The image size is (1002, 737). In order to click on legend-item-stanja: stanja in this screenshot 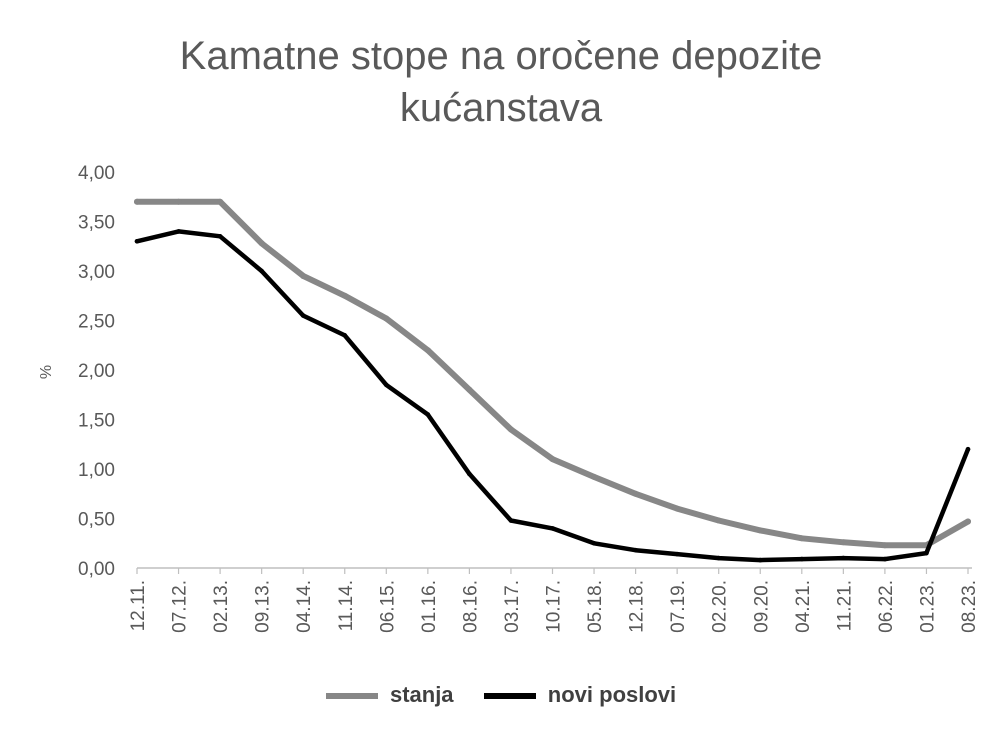, I will do `click(389, 695)`.